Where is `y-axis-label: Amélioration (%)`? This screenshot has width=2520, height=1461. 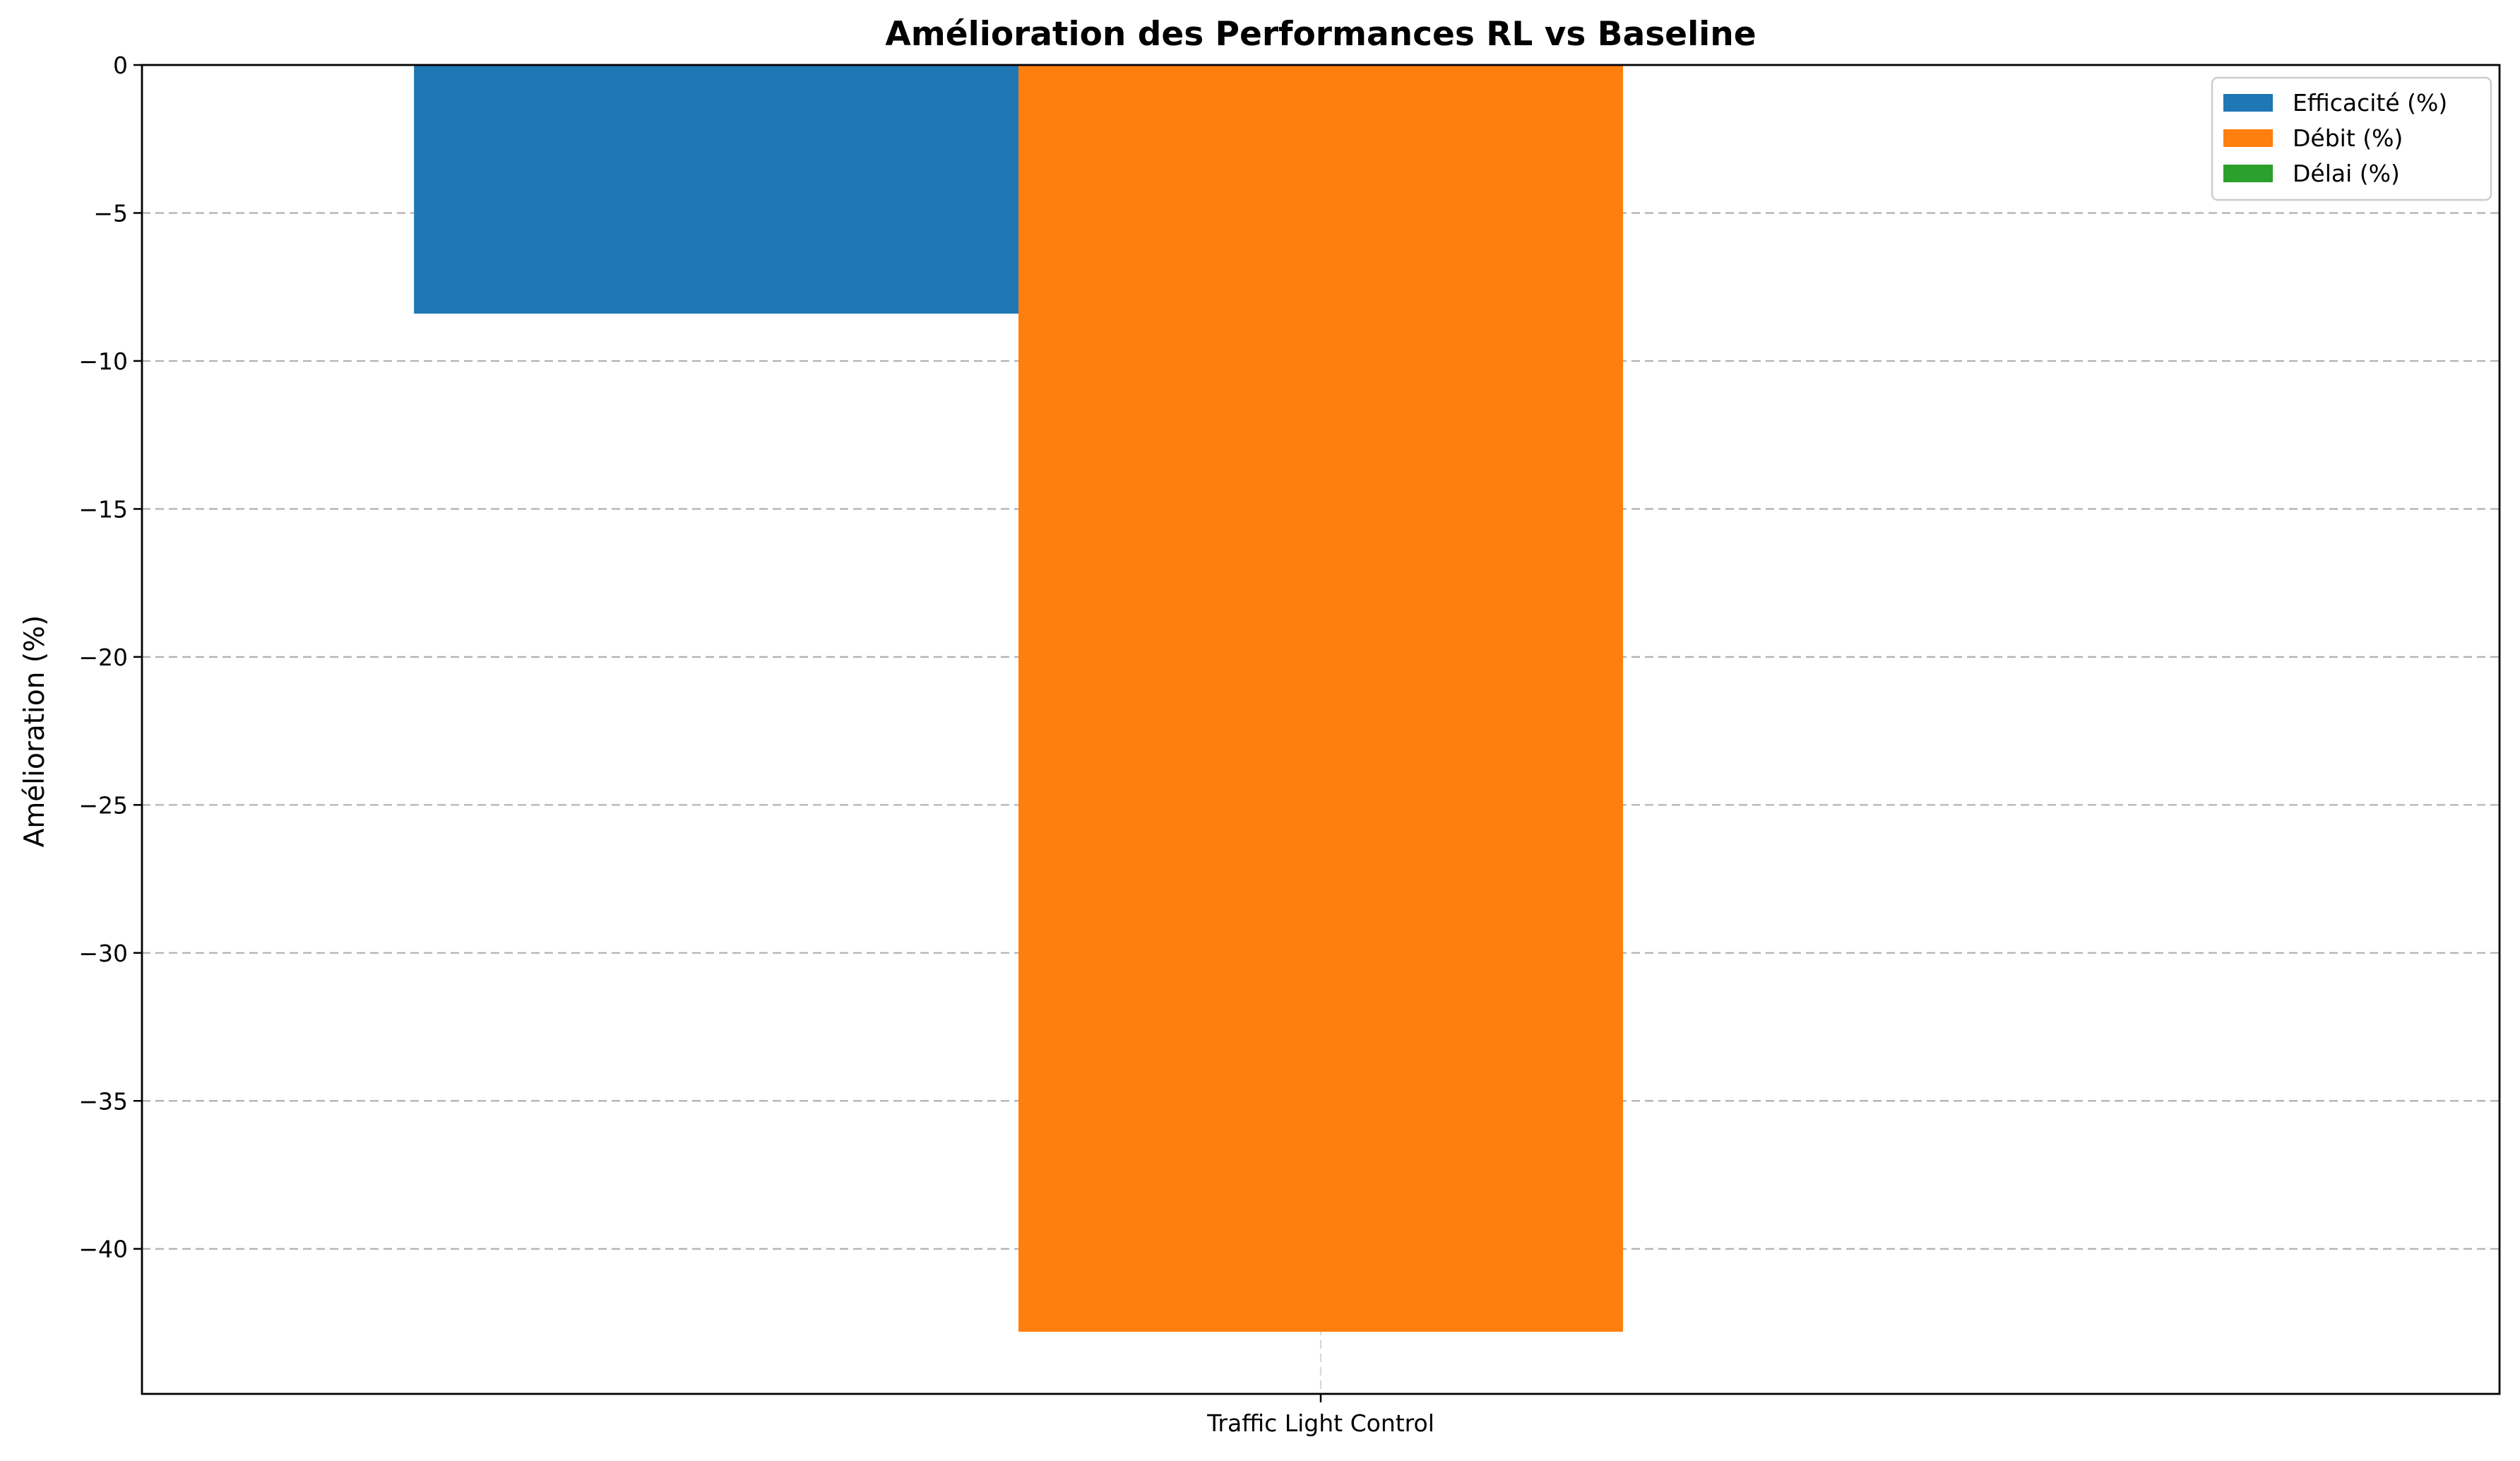
y-axis-label: Amélioration (%) is located at coordinates (35, 732).